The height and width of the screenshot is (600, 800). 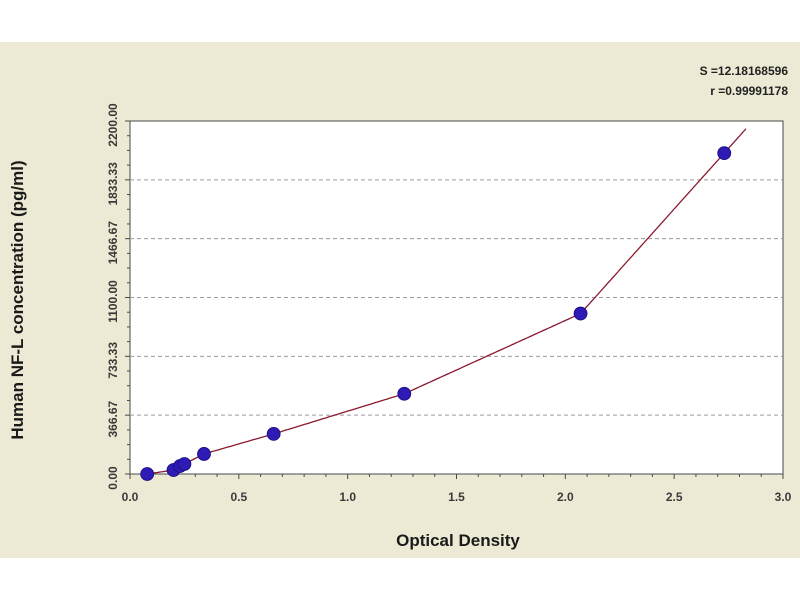 What do you see at coordinates (113, 243) in the screenshot?
I see `y-tick-label: 1466.67` at bounding box center [113, 243].